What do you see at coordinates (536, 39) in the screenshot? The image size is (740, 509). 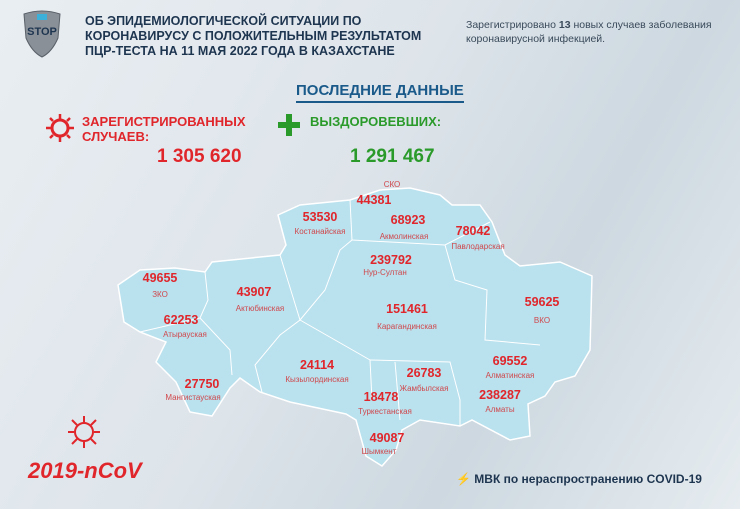 I see `note-text: коронавирусной инфекцией.` at bounding box center [536, 39].